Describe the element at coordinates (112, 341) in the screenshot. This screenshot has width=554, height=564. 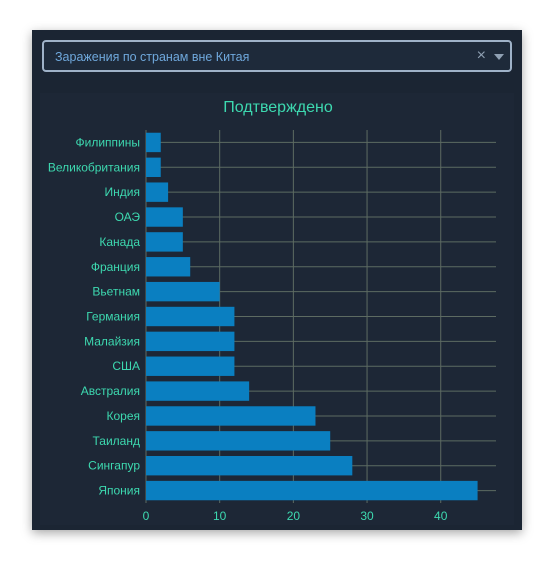
I see `category-label: Малайзия` at that location.